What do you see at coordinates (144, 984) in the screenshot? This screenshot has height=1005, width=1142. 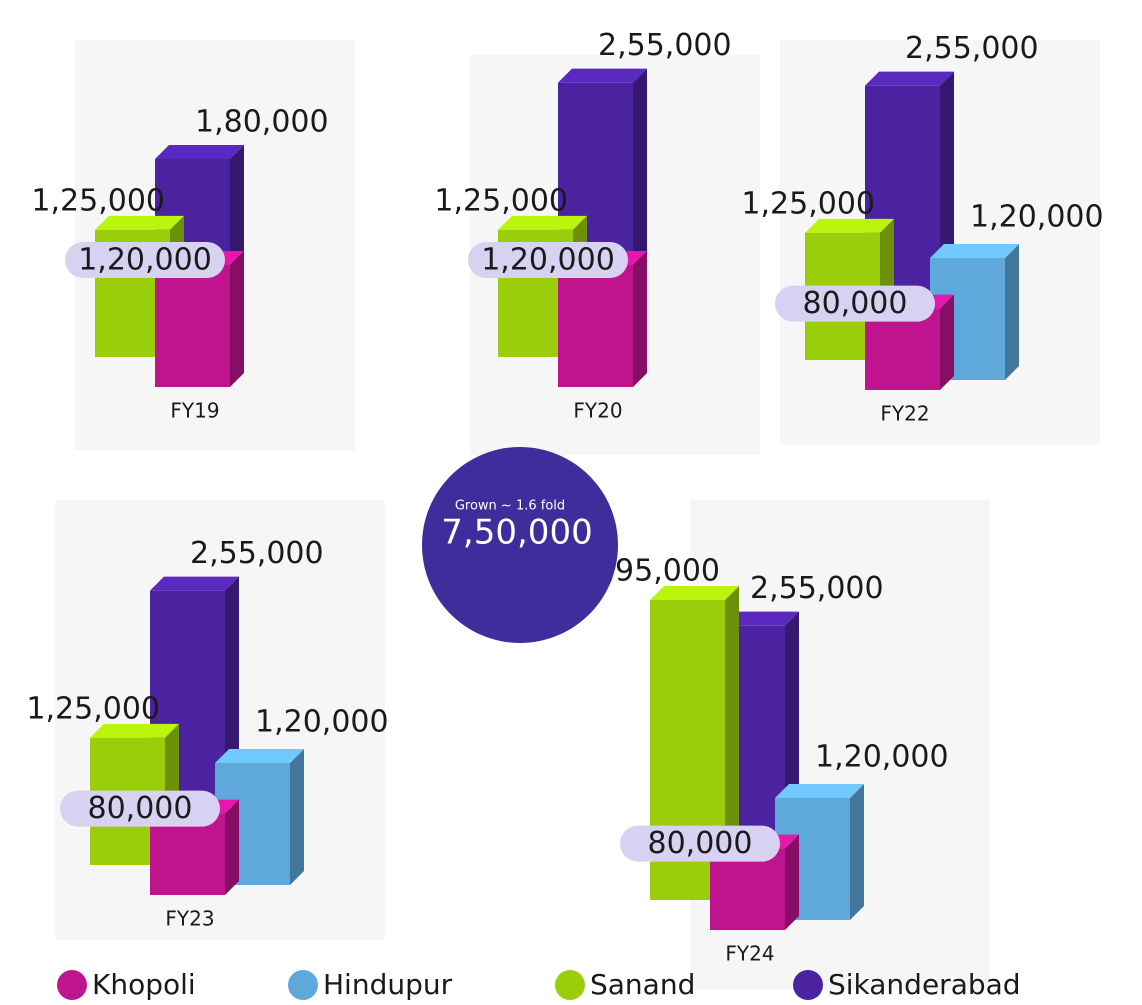 I see `legend-label: Khopoli` at bounding box center [144, 984].